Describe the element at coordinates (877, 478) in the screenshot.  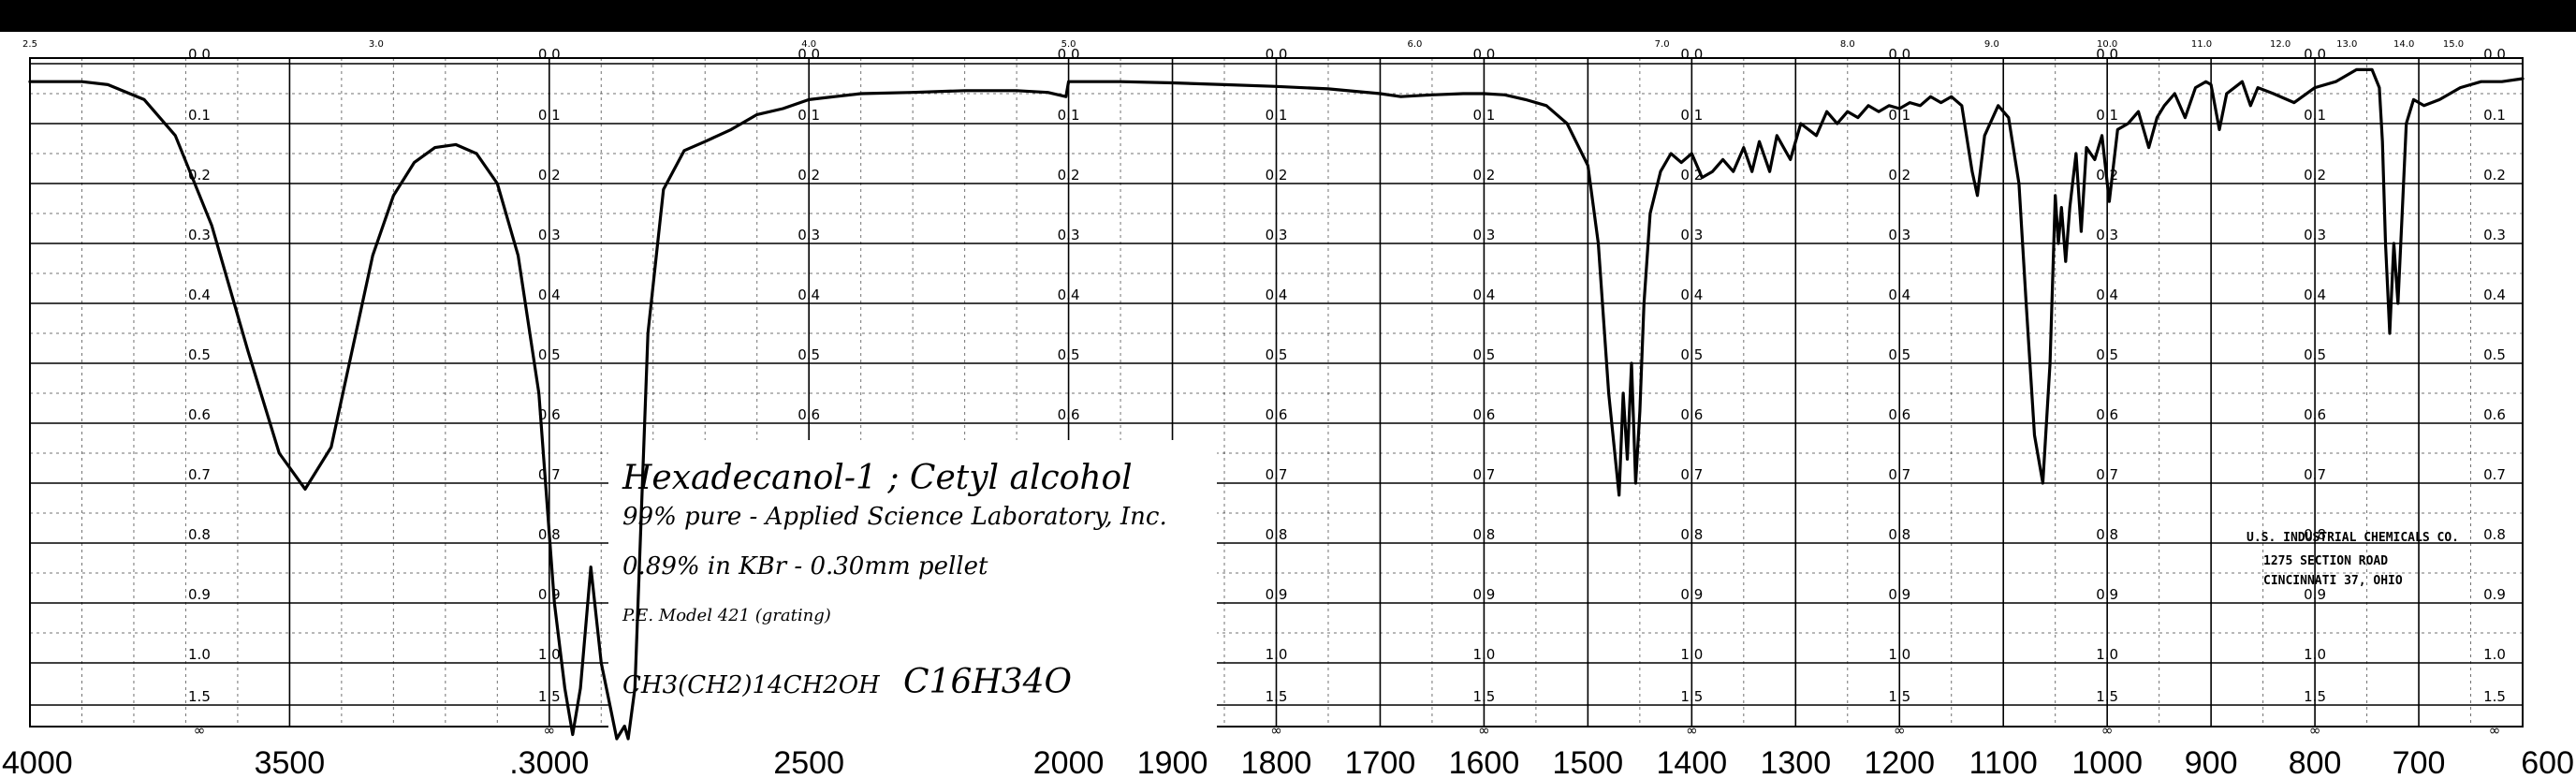
I see `compound-name: Hexadecanol-1 ; Cetyl alcohol` at that location.